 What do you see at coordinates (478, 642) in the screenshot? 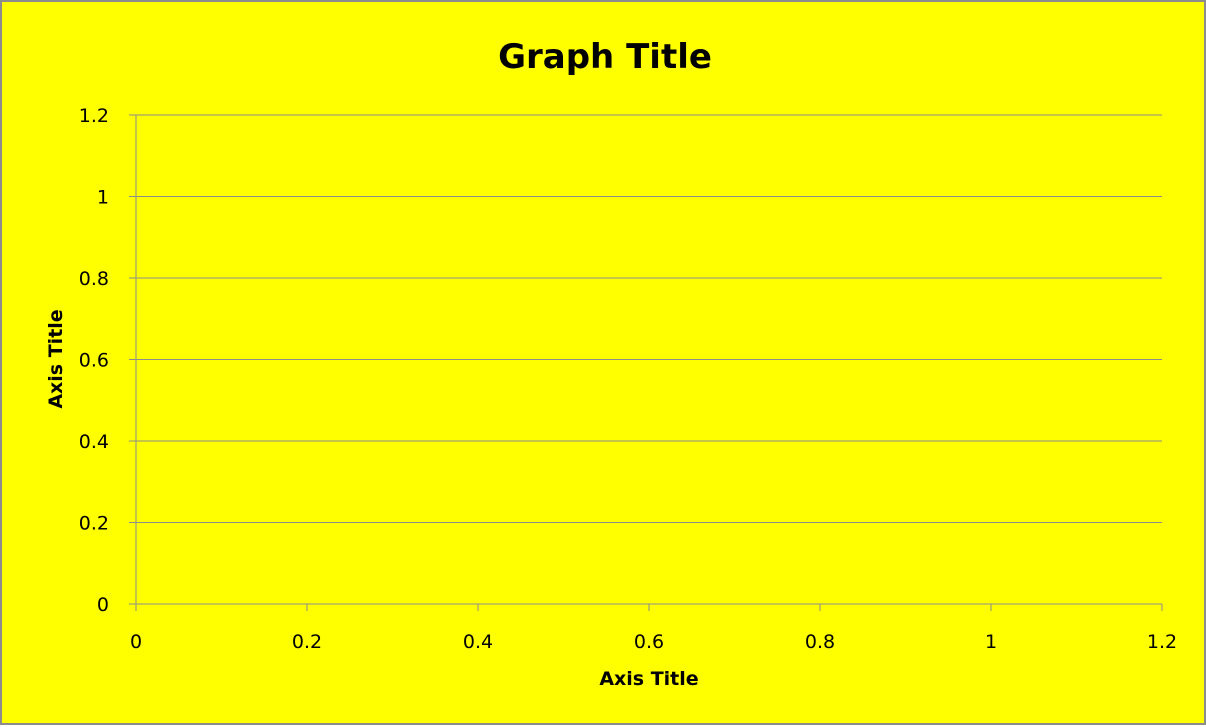
I see `x-tick-label: 0.4` at bounding box center [478, 642].